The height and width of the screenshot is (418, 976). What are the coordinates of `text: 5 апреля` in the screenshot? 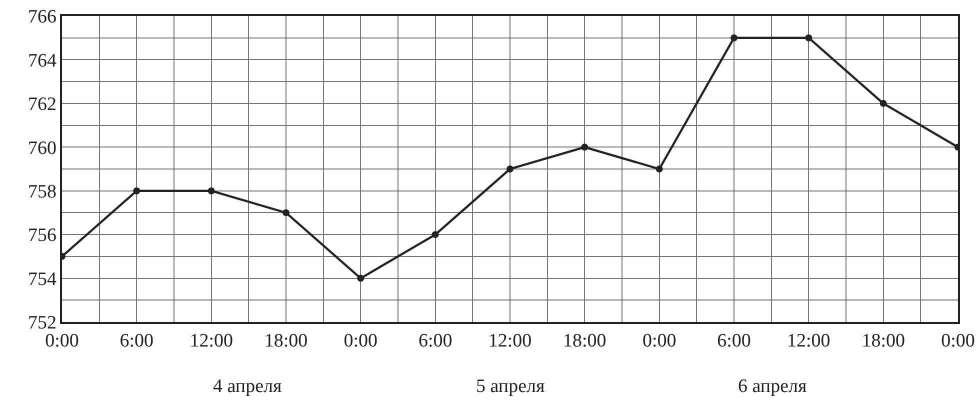 It's located at (511, 386).